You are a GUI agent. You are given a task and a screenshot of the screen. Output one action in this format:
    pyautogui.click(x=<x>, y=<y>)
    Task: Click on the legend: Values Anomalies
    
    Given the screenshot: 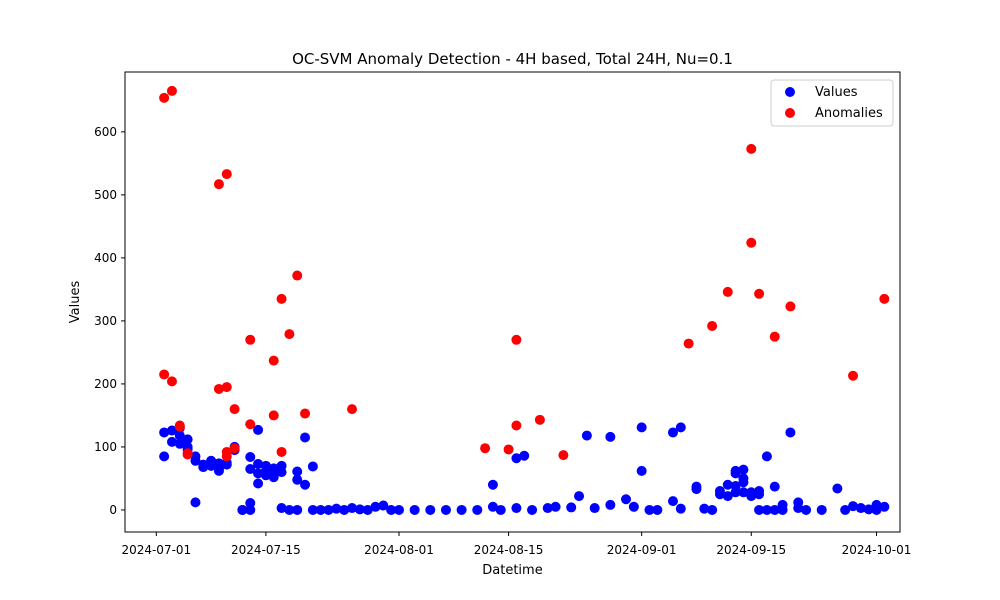 What is the action you would take?
    pyautogui.click(x=832, y=103)
    